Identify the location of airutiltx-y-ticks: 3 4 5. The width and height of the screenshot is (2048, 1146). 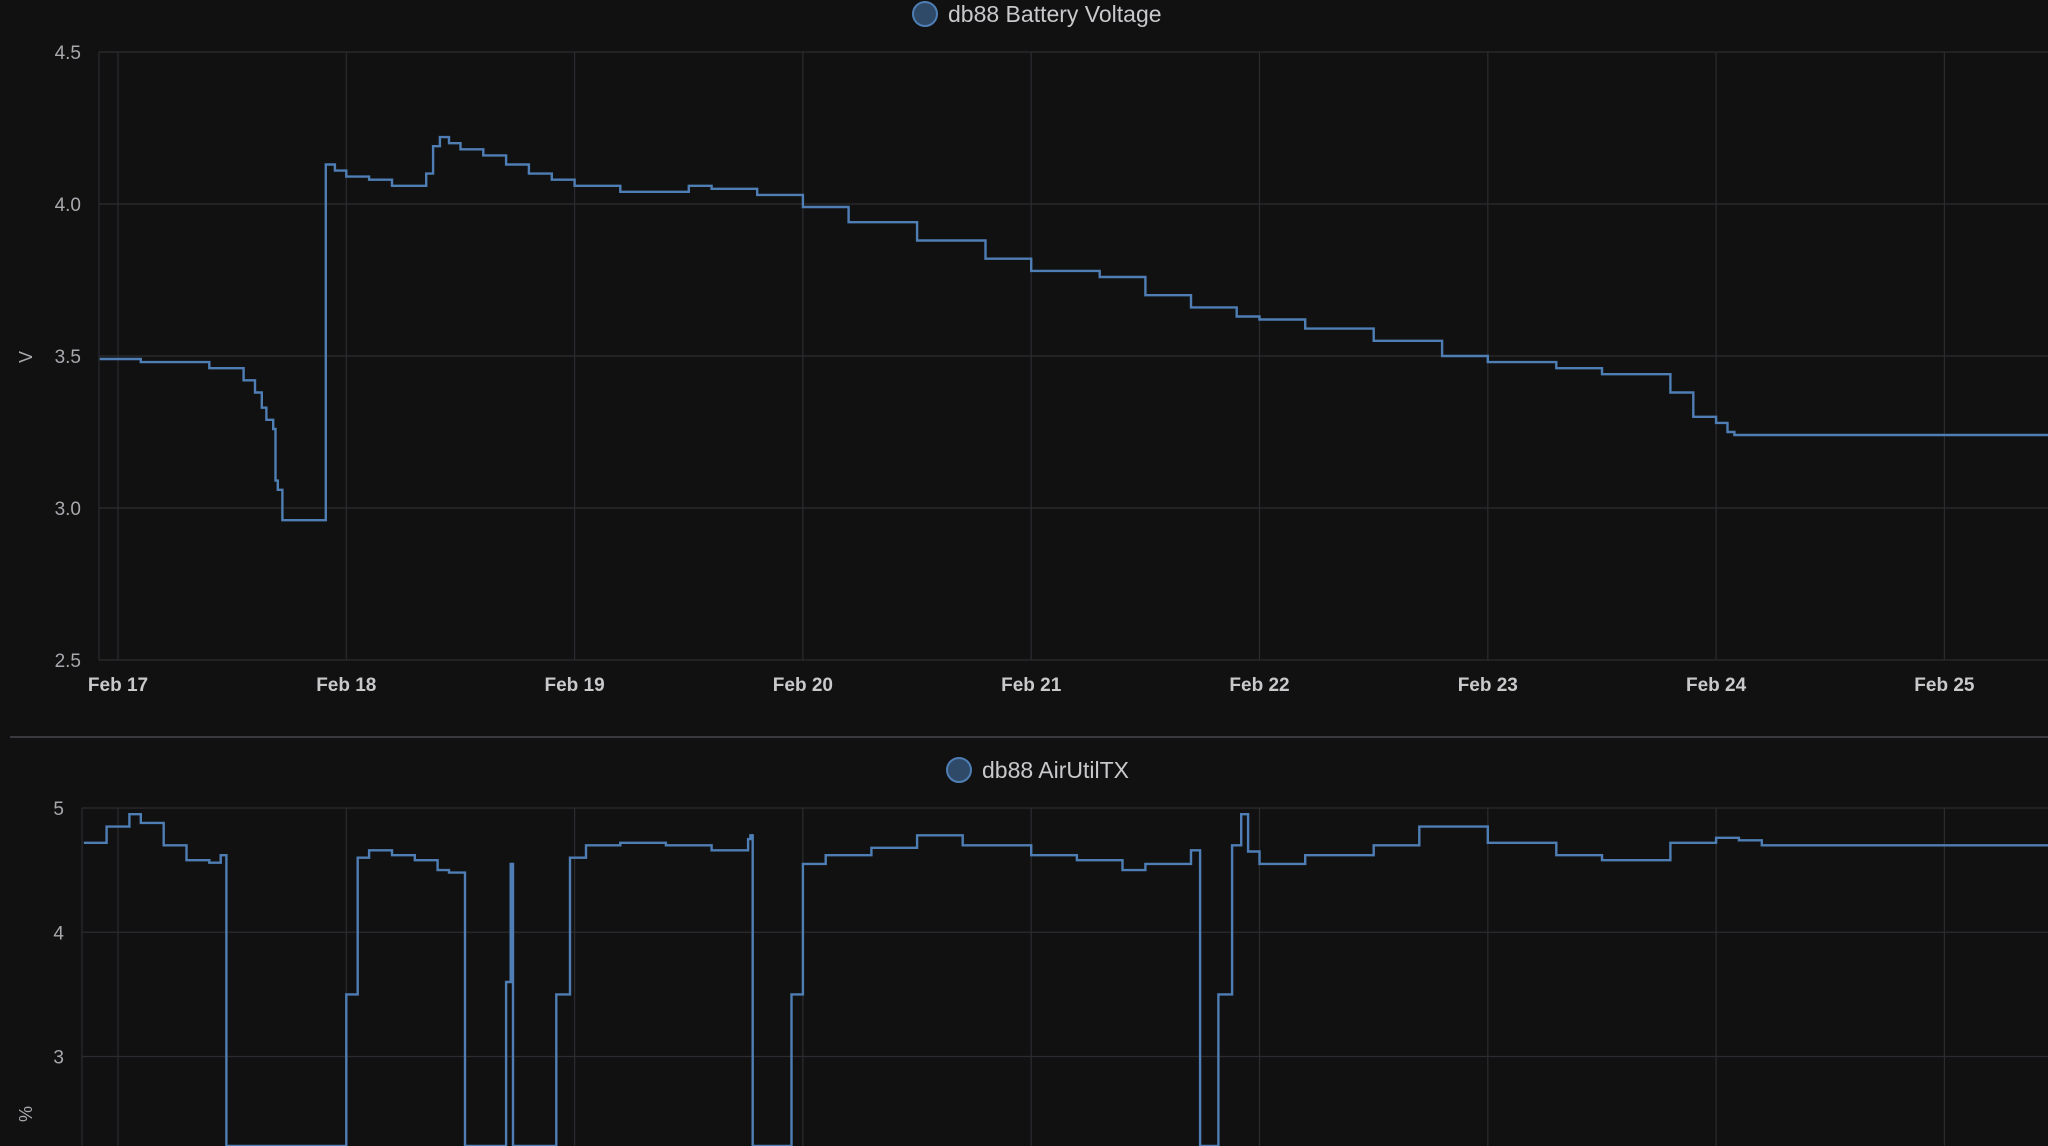
(58, 934).